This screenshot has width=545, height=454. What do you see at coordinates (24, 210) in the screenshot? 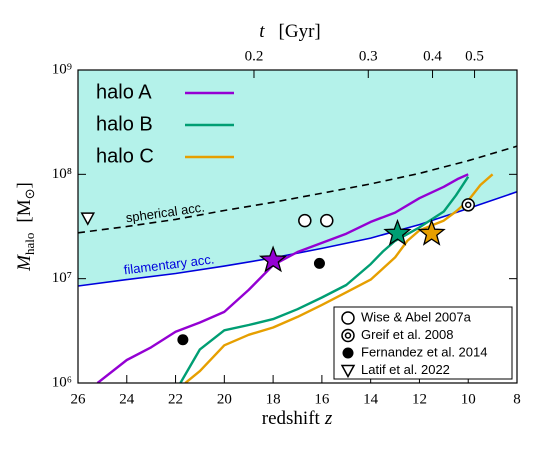
I see `y-axis-unit: [M` at bounding box center [24, 210].